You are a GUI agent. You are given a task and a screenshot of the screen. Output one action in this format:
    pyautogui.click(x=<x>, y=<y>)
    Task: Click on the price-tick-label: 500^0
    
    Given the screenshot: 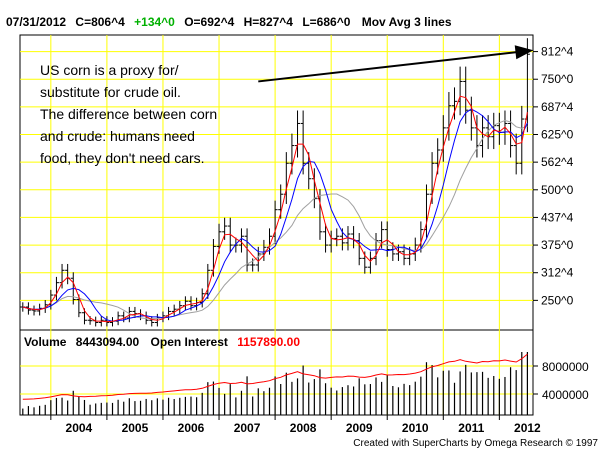 What is the action you would take?
    pyautogui.click(x=557, y=190)
    